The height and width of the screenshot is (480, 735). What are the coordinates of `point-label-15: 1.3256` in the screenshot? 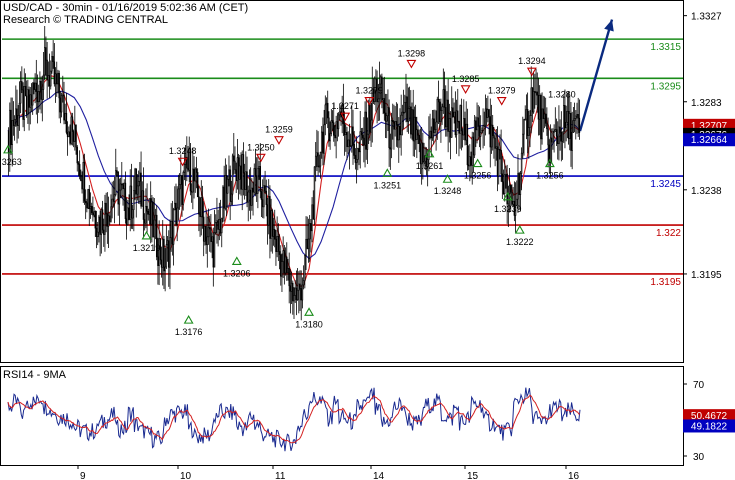 It's located at (478, 176).